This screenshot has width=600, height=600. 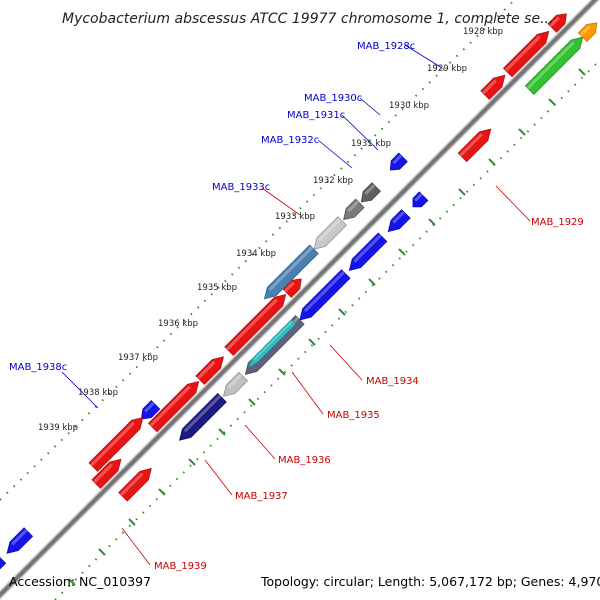 What do you see at coordinates (58, 428) in the screenshot?
I see `kbp-label: 1939 kbp` at bounding box center [58, 428].